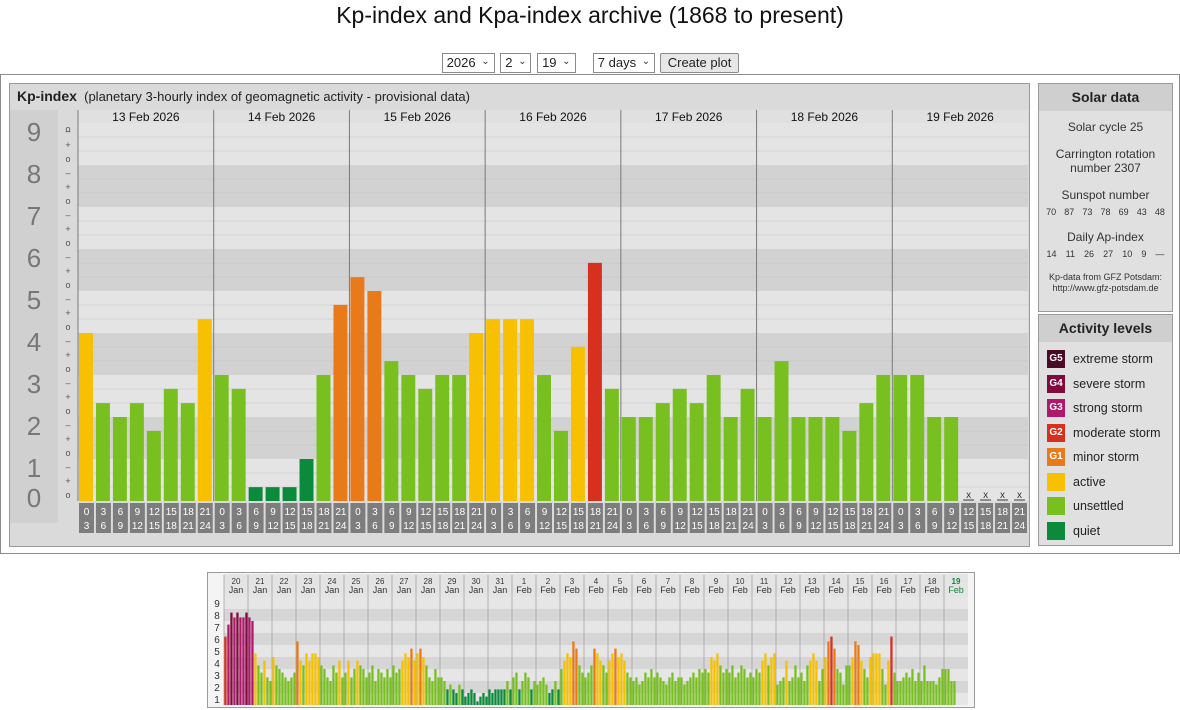 This screenshot has width=1180, height=710. Describe the element at coordinates (1105, 237) in the screenshot. I see `ap-label: Daily Ap-index` at that location.